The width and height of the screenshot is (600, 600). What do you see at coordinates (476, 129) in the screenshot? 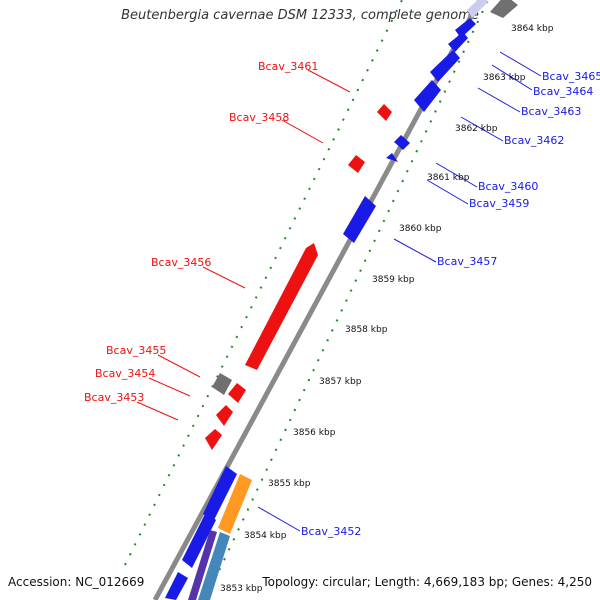
I see `tick-label-3862: 3862 kbp` at bounding box center [476, 129].